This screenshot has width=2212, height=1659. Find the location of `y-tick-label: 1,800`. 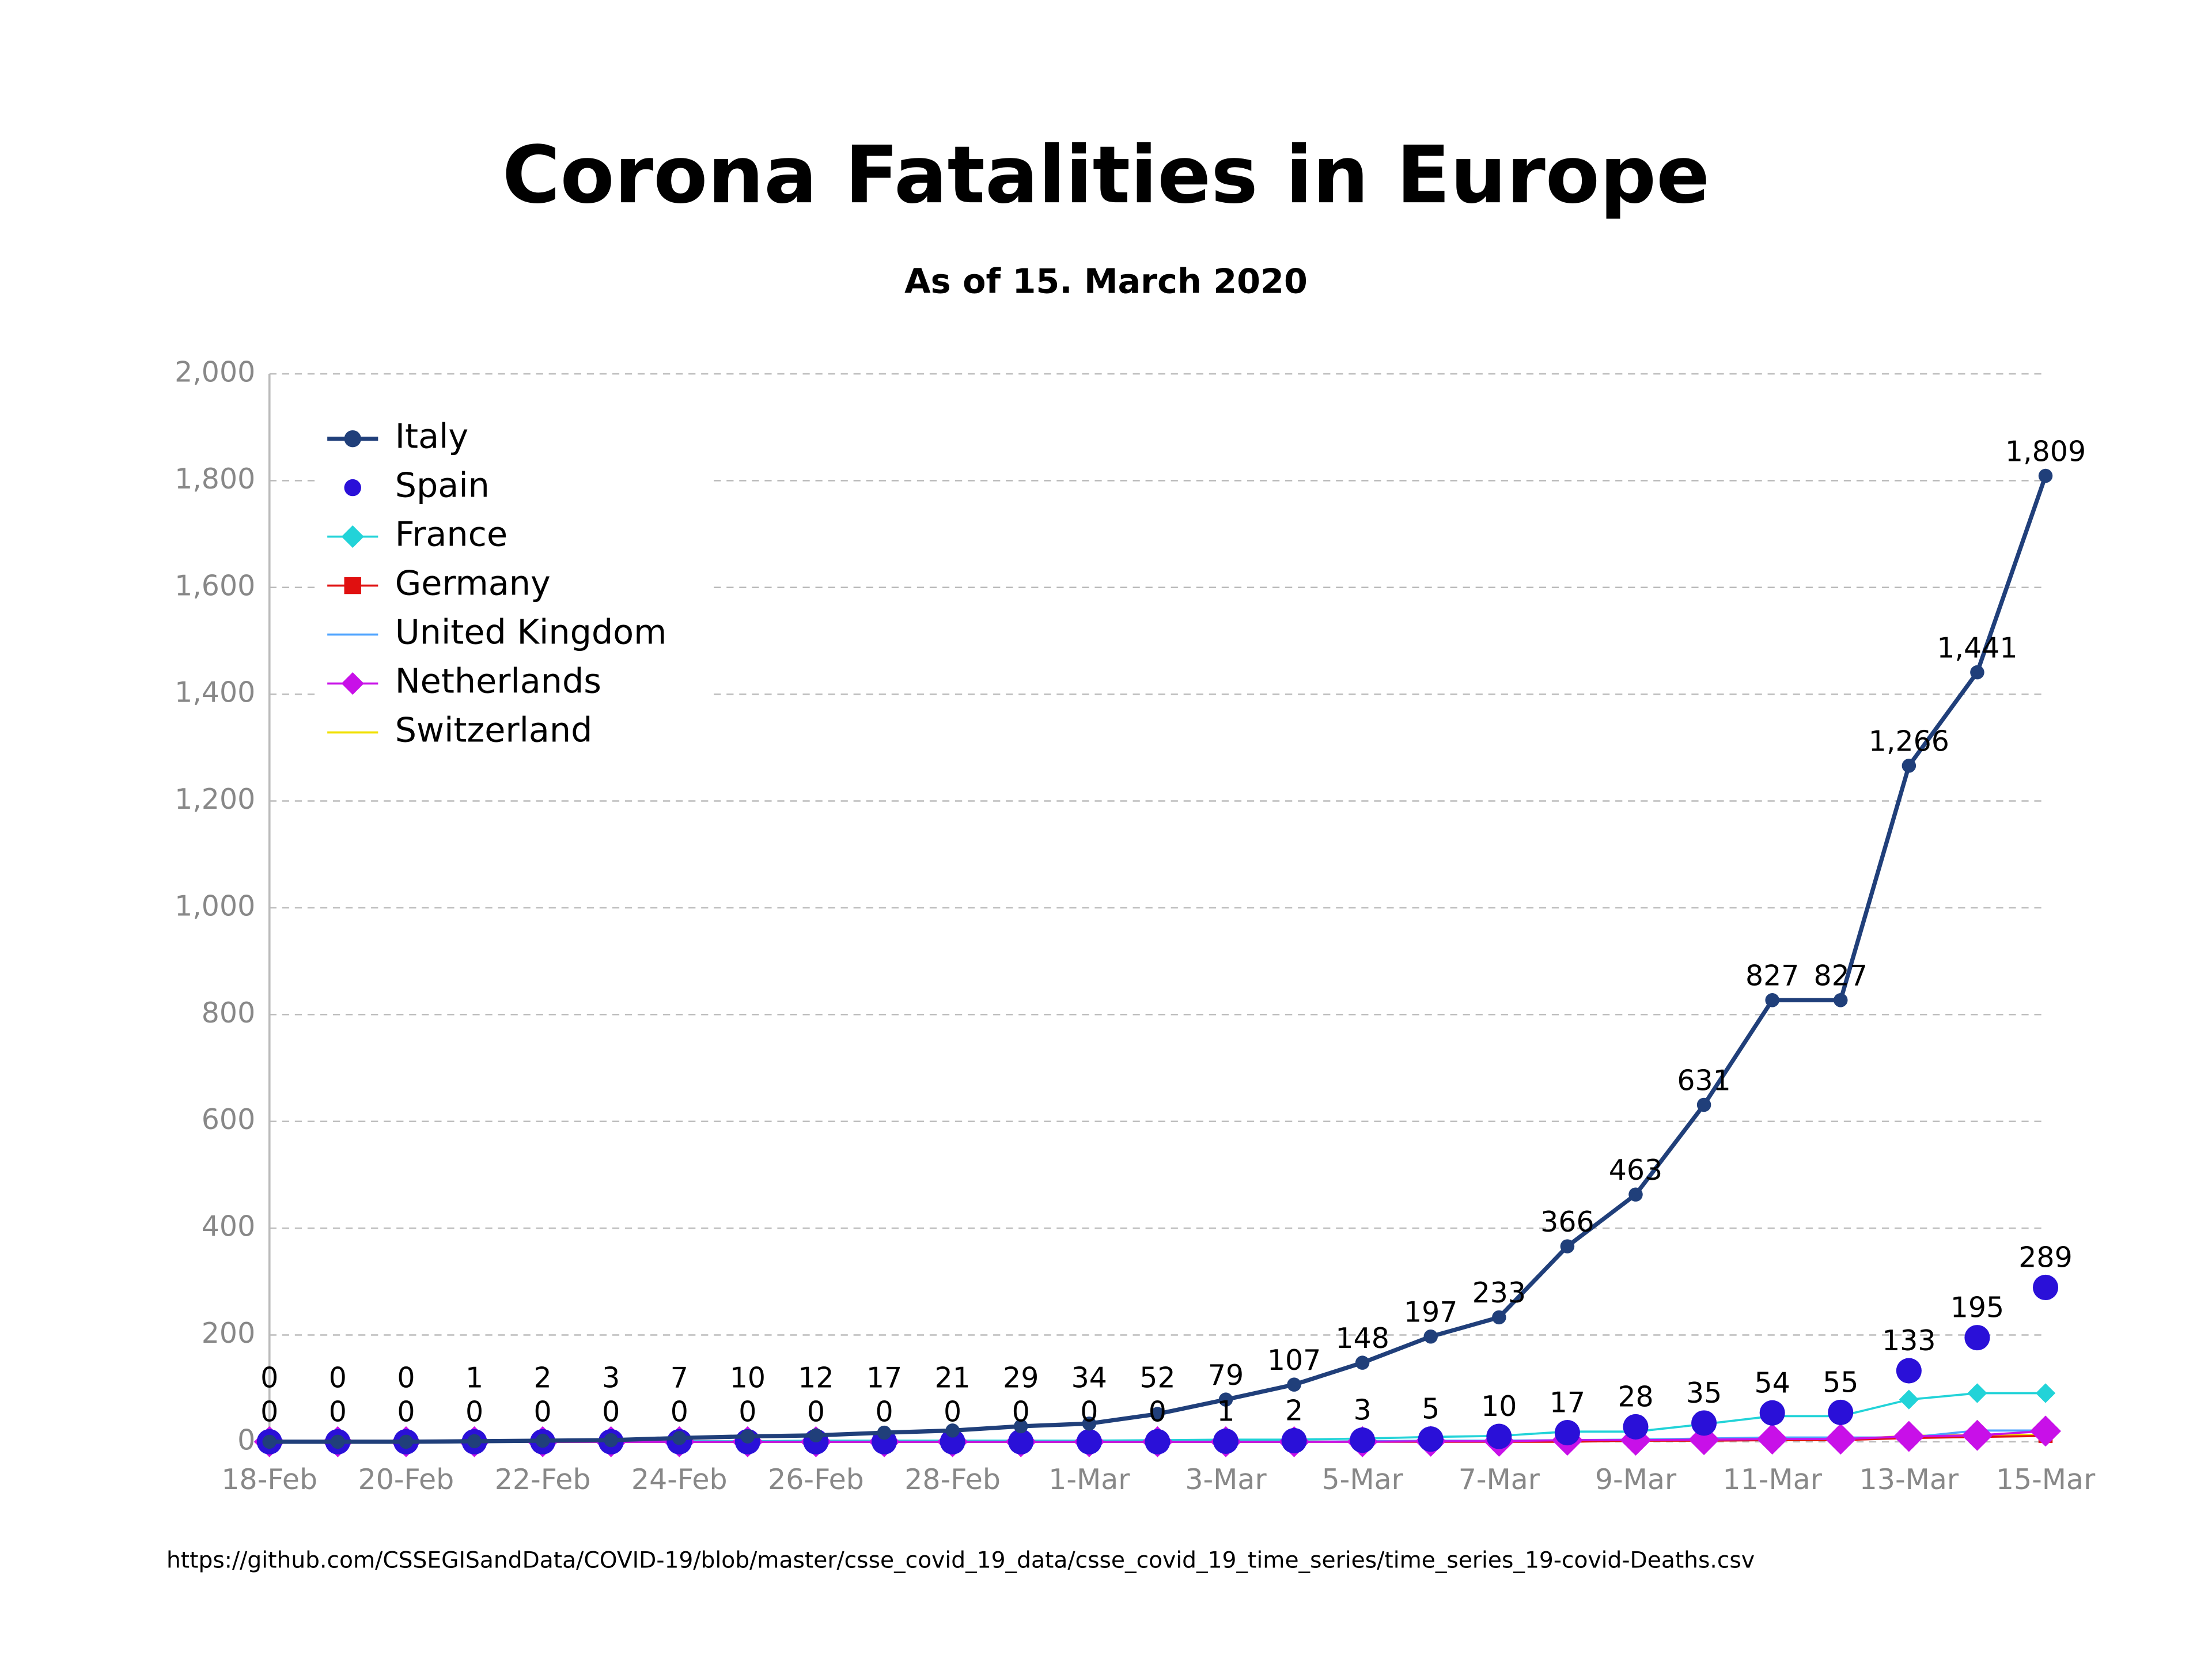

y-tick-label: 1,800 is located at coordinates (215, 479).